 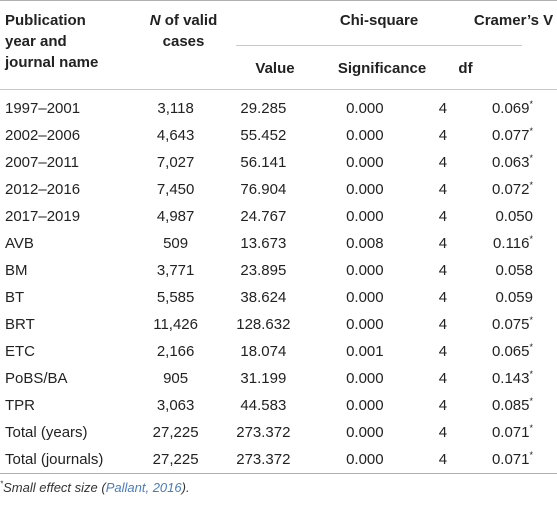 I want to click on table-row: 2002–2006 4,643 55.452 0.000 4 0.077*, so click(x=278, y=135).